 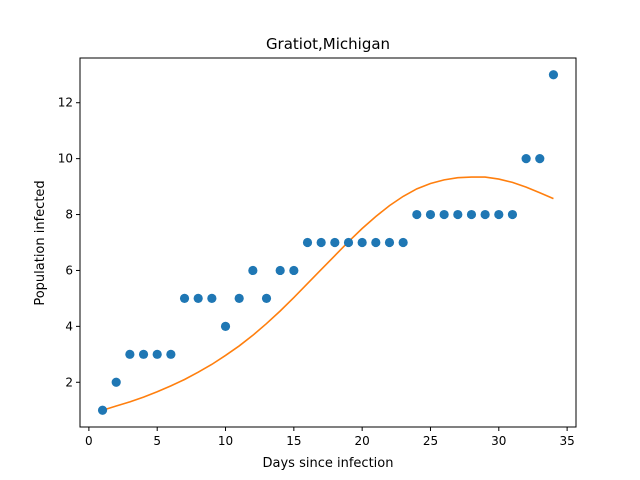 I want to click on chart-title: Gratiot,Michigan, so click(x=328, y=44).